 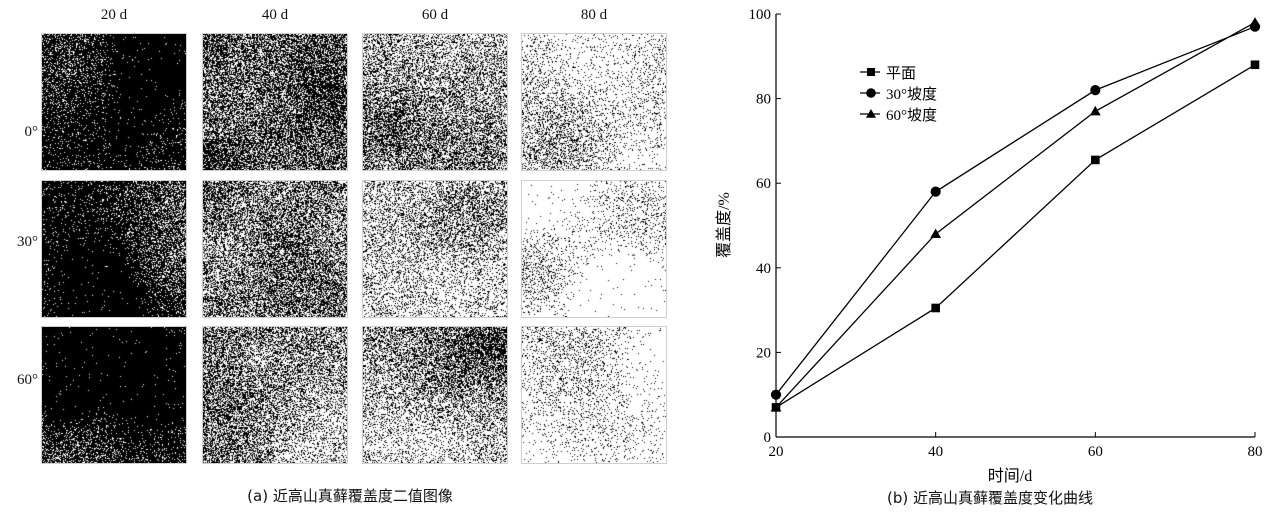 I want to click on binary-tile-60deg-80d, so click(x=594, y=395).